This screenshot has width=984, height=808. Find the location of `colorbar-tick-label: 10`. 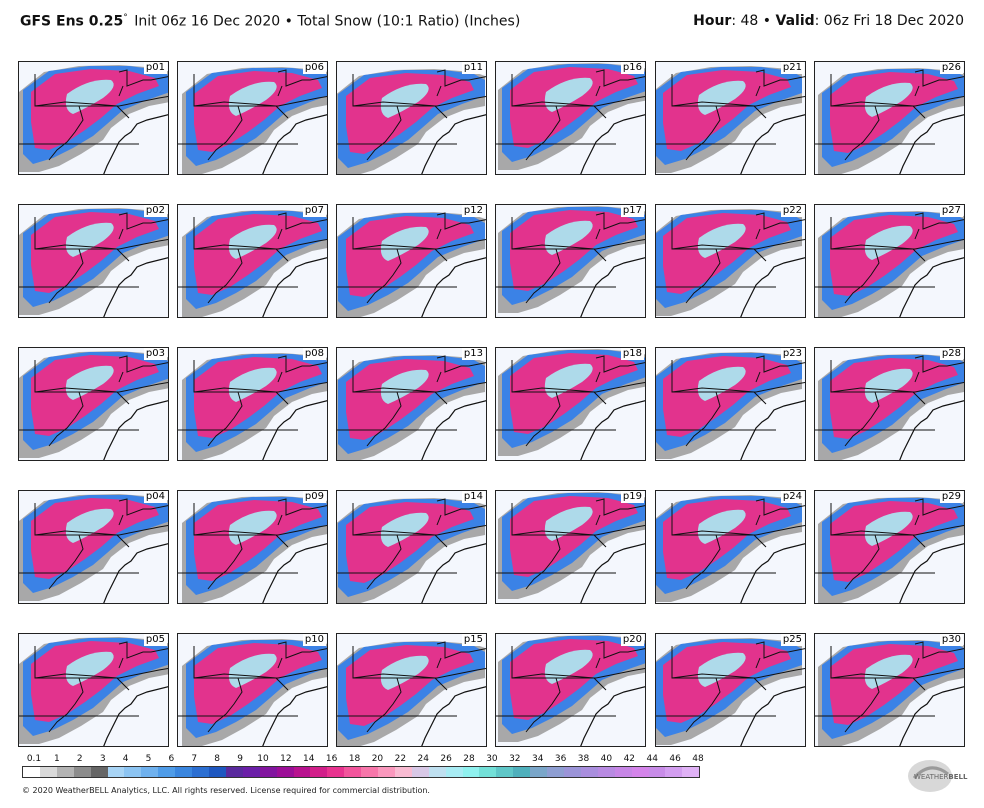

colorbar-tick-label: 10 is located at coordinates (263, 759).